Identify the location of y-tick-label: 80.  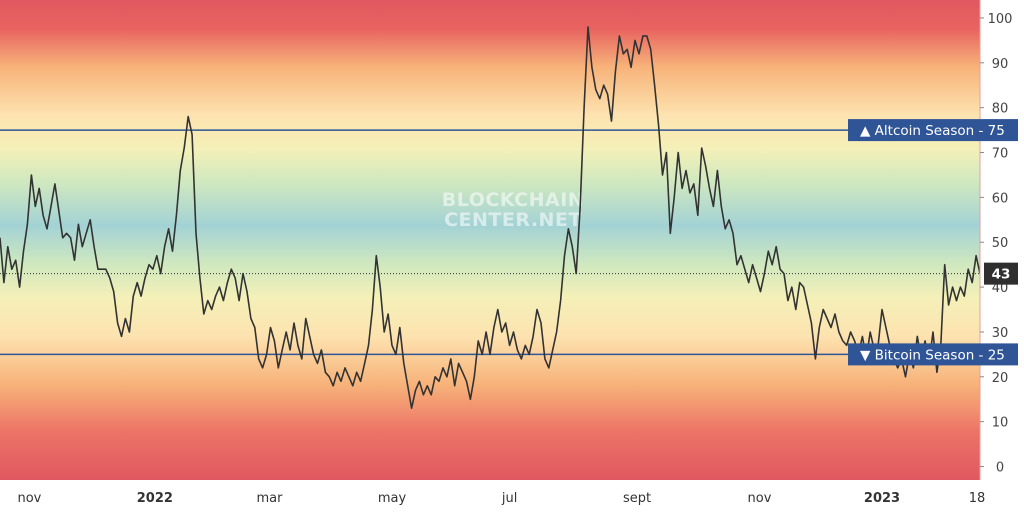
(1000, 109).